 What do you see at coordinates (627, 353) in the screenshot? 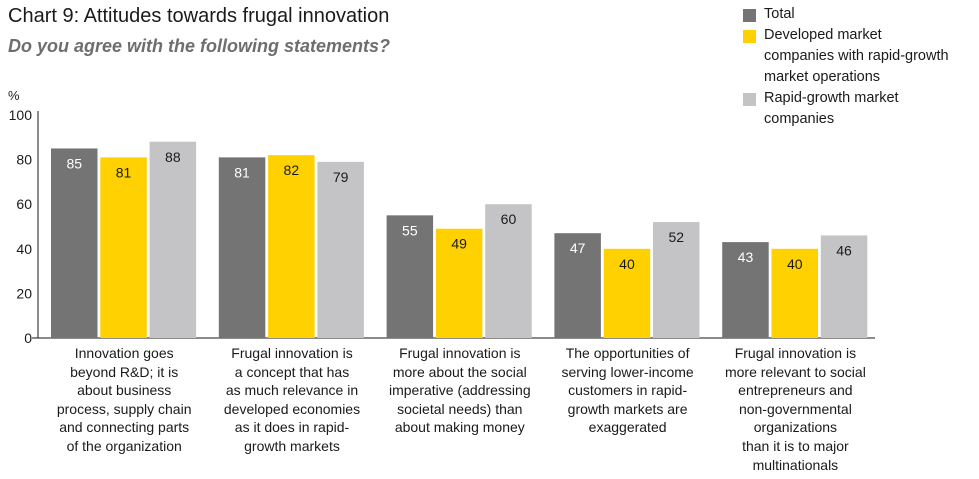
I see `x-category-label-line: The opportunities of` at bounding box center [627, 353].